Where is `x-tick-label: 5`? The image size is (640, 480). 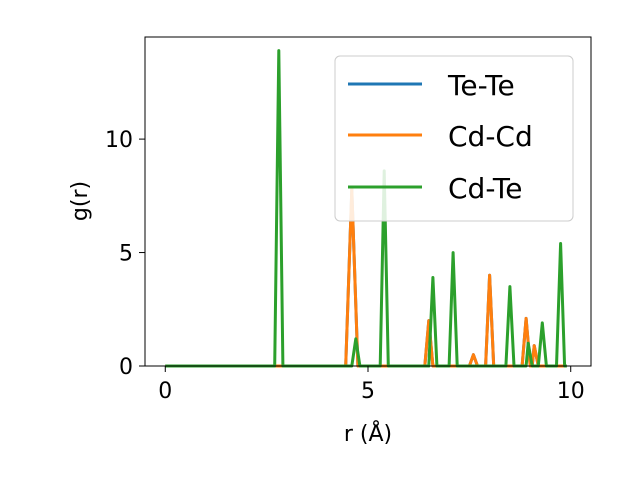
x-tick-label: 5 is located at coordinates (368, 391).